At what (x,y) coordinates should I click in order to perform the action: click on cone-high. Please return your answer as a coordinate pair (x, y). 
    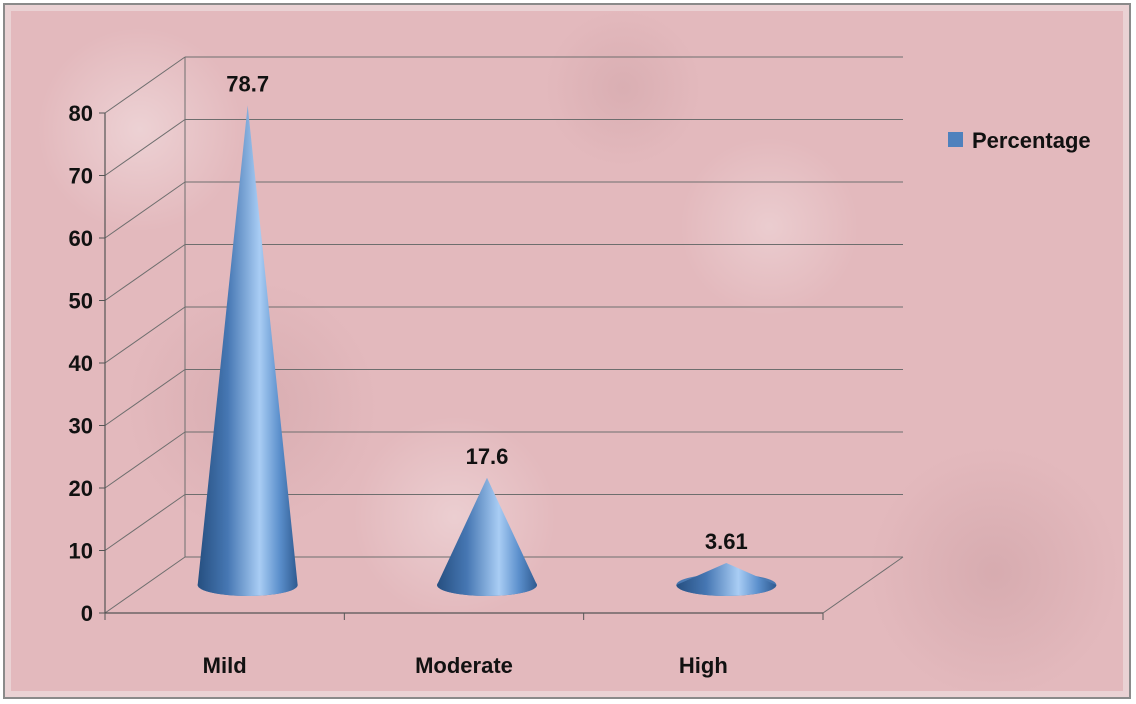
    Looking at the image, I should click on (726, 580).